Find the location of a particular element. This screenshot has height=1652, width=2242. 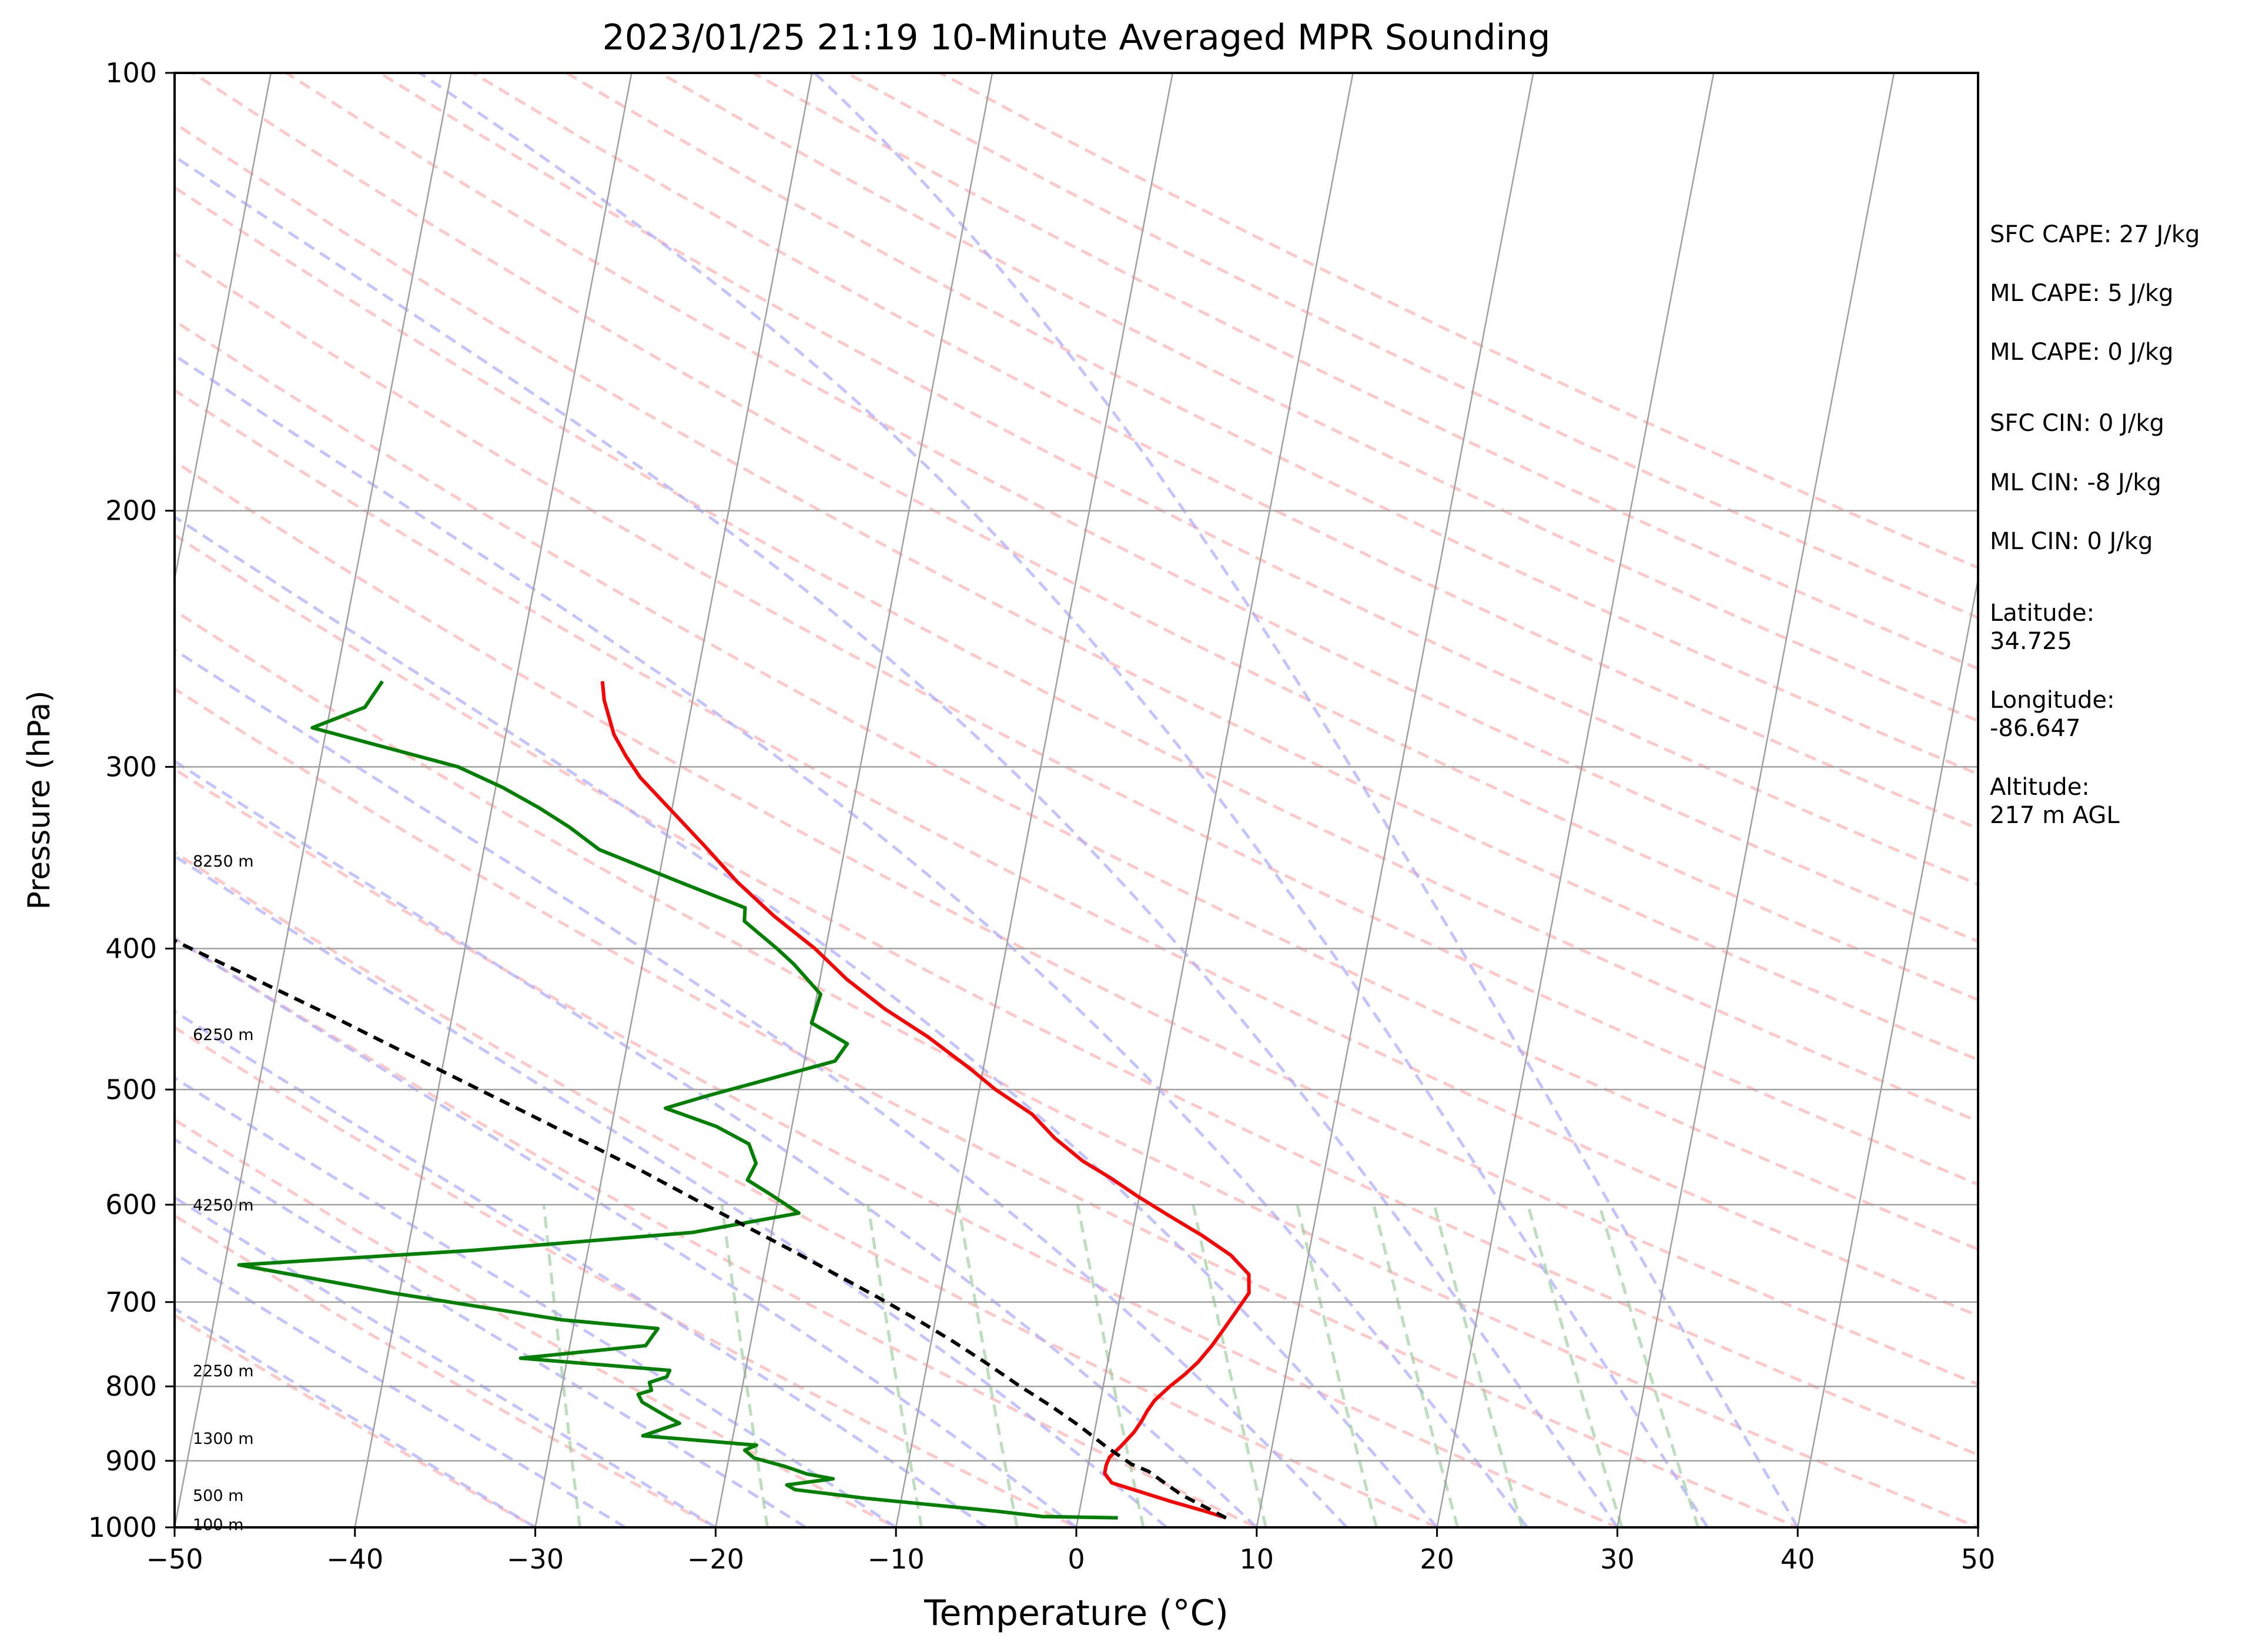

y-tick-label: 800 is located at coordinates (131, 1386).